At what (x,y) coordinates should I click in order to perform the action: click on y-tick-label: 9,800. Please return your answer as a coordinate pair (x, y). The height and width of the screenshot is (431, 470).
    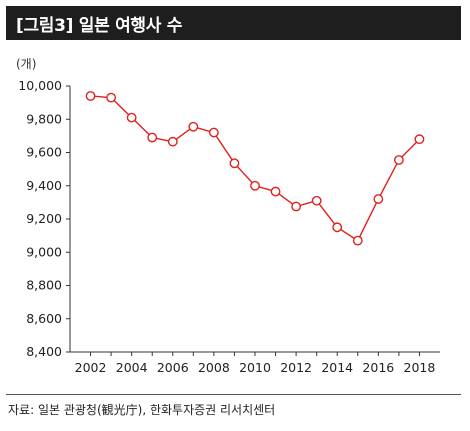
    Looking at the image, I should click on (44, 118).